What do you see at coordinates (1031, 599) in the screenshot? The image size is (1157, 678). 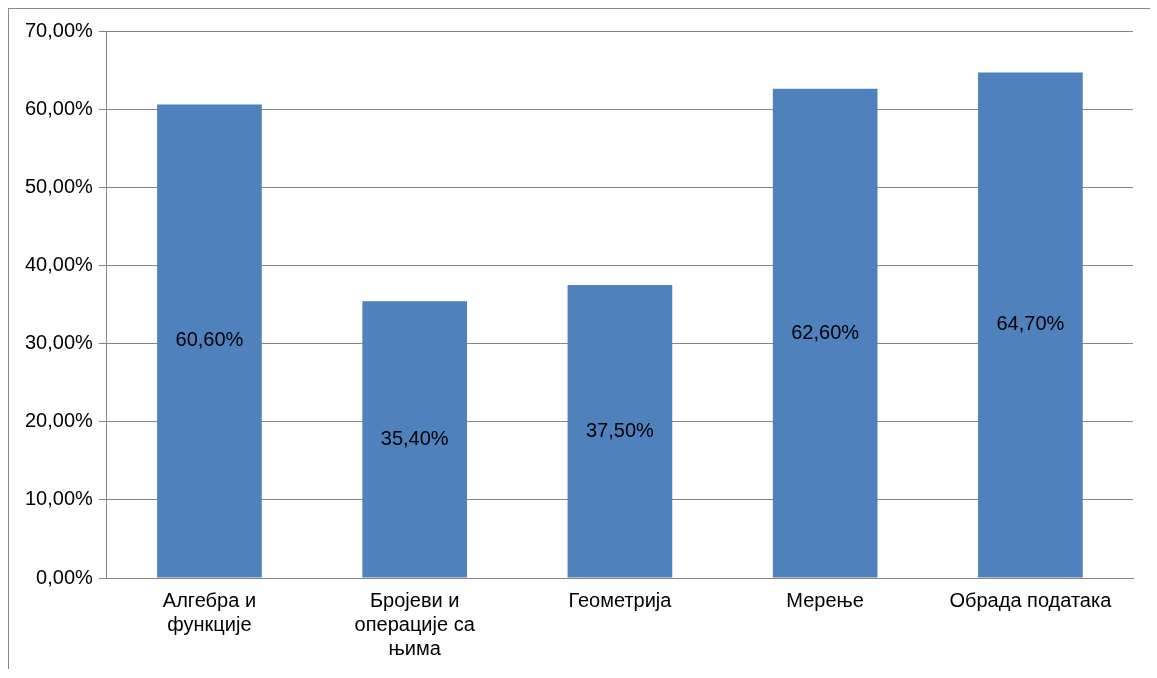 I see `x-tick-label: Обрада података` at bounding box center [1031, 599].